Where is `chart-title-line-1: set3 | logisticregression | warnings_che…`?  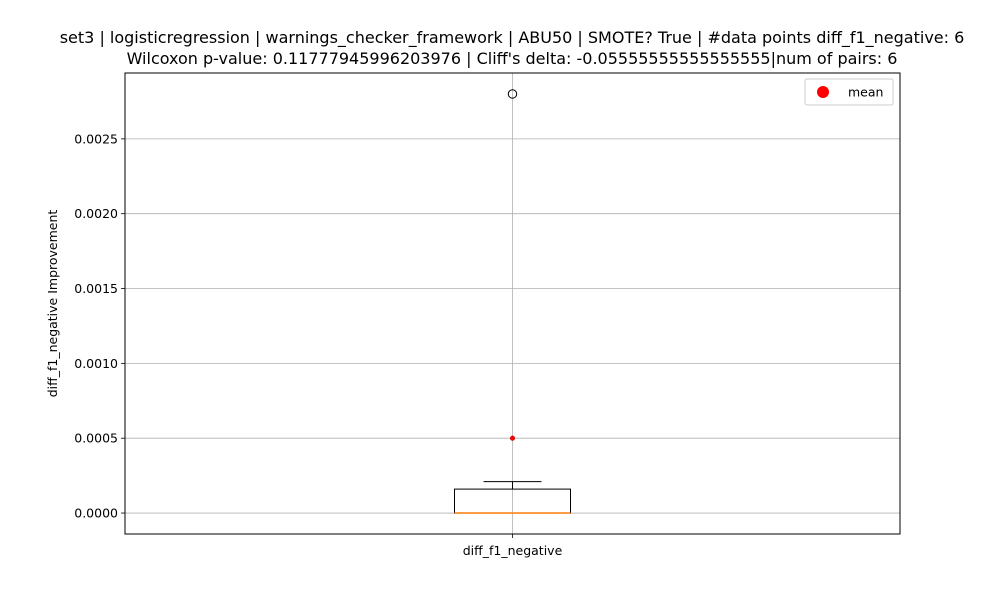 chart-title-line-1: set3 | logisticregression | warnings_che… is located at coordinates (512, 38).